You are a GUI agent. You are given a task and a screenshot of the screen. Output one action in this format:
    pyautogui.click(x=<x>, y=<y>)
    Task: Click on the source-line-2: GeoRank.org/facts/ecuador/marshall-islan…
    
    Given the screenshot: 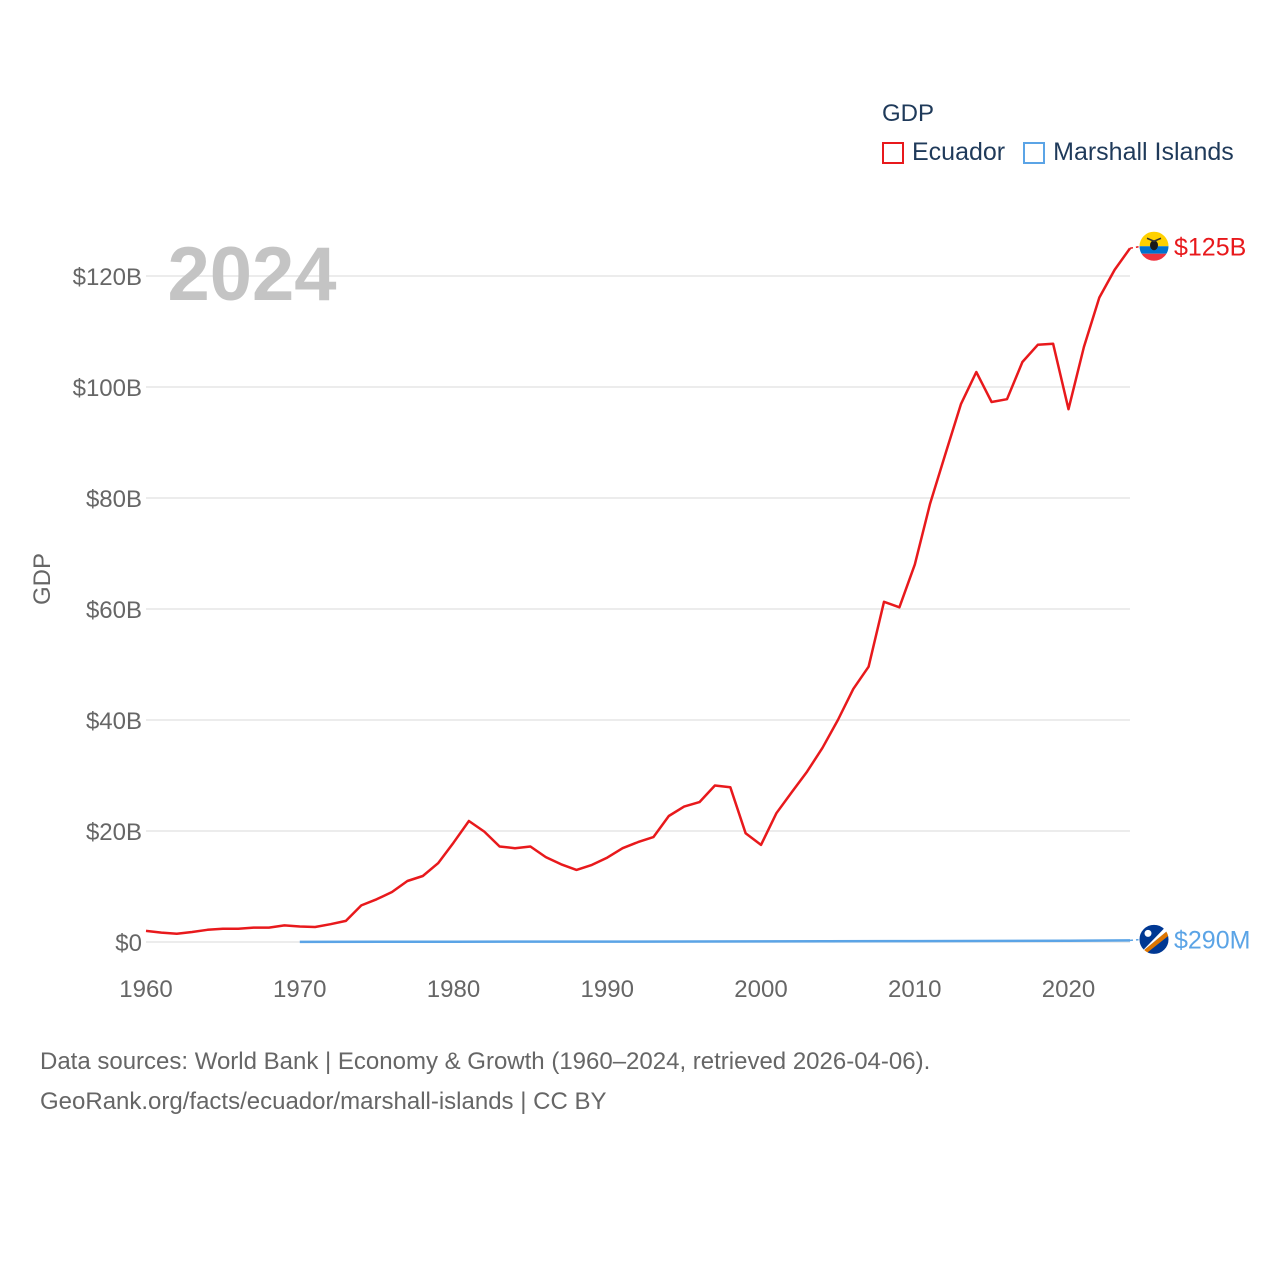 What is the action you would take?
    pyautogui.click(x=323, y=1101)
    